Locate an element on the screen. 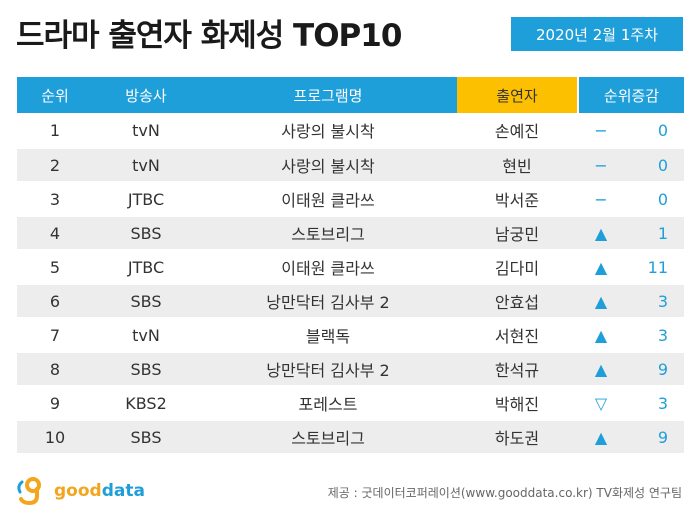 The image size is (700, 514). column-header-change: 순위증감 is located at coordinates (630, 95).